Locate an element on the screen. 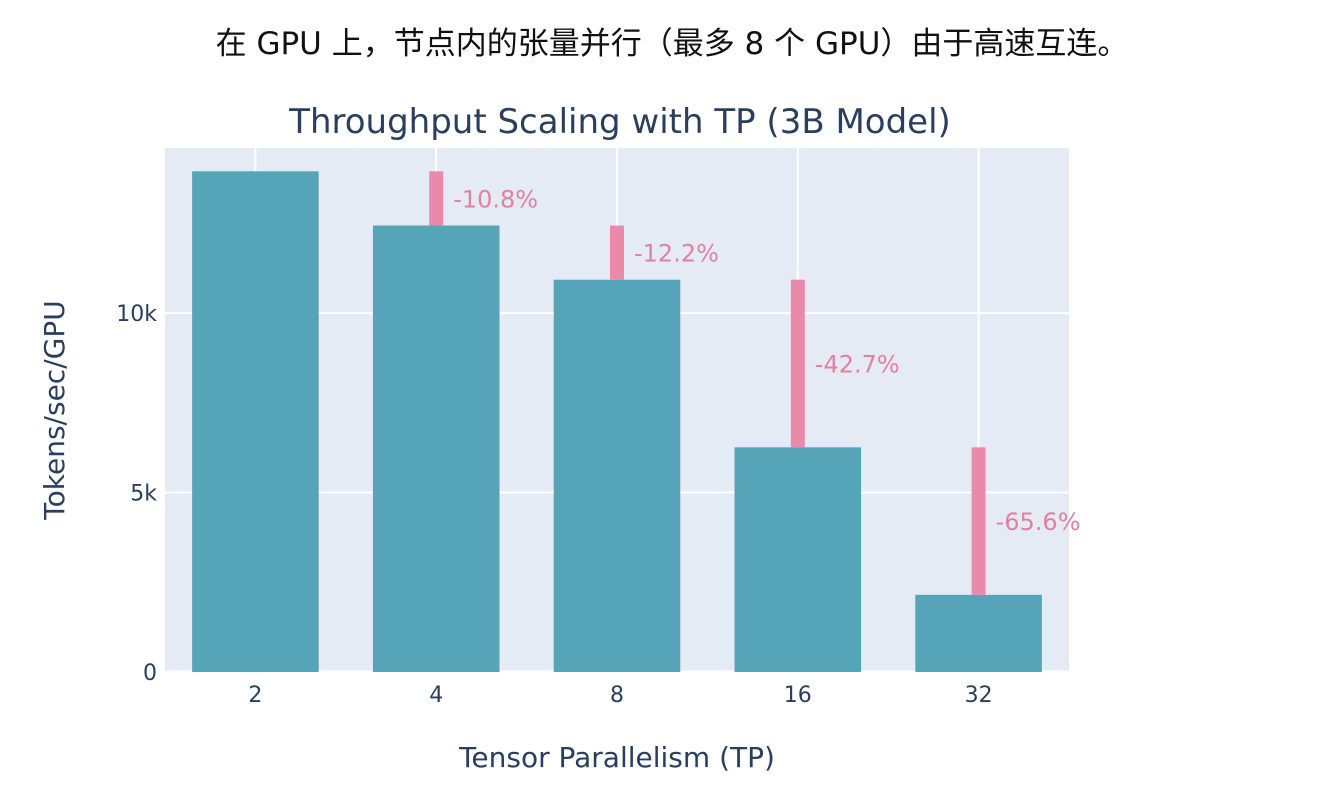  y-tick-label: 10k is located at coordinates (136, 314).